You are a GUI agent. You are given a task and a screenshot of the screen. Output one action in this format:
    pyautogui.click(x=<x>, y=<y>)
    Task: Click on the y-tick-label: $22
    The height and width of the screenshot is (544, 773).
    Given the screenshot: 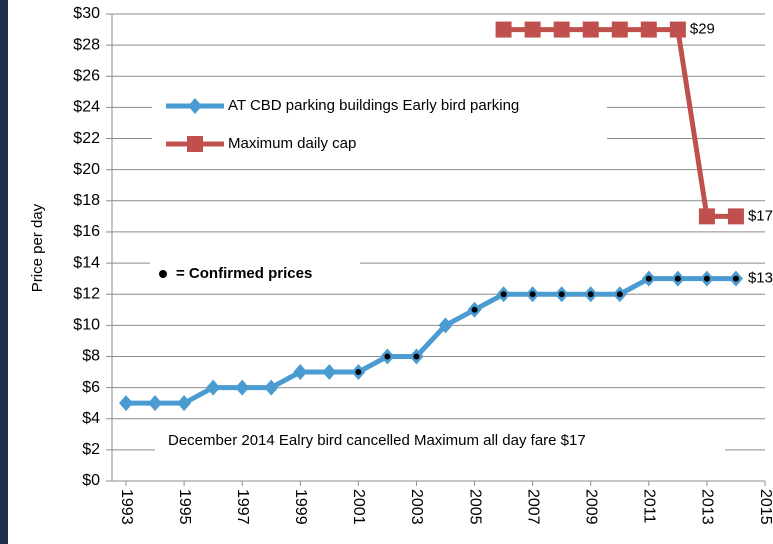 What is the action you would take?
    pyautogui.click(x=86, y=138)
    